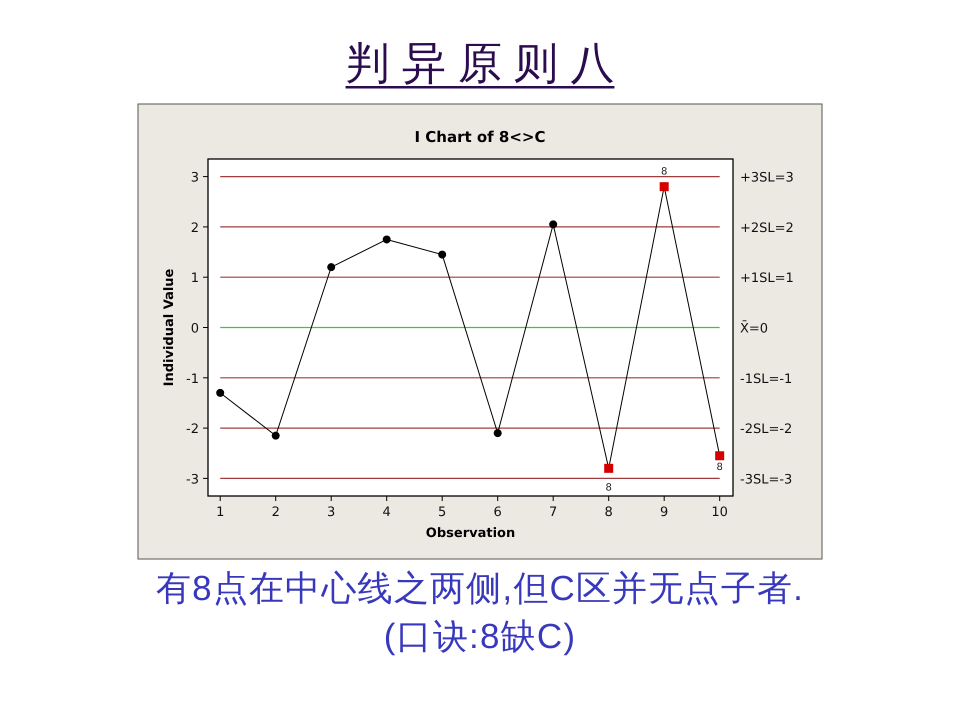  Describe the element at coordinates (767, 178) in the screenshot. I see `ref-line-label: +3SL=3` at that location.